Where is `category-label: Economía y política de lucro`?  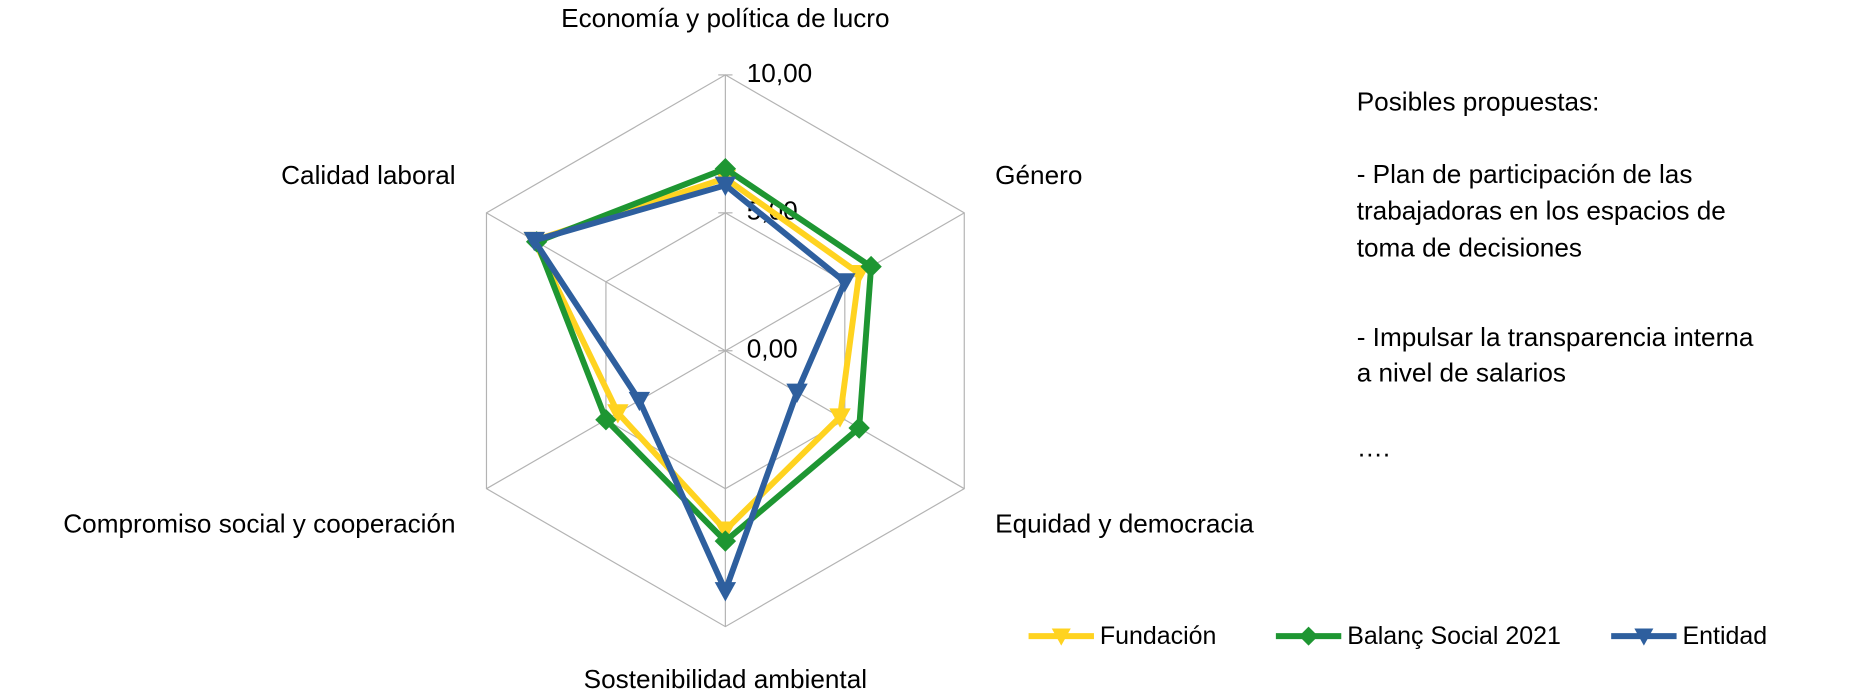
category-label: Economía y política de lucro is located at coordinates (725, 18).